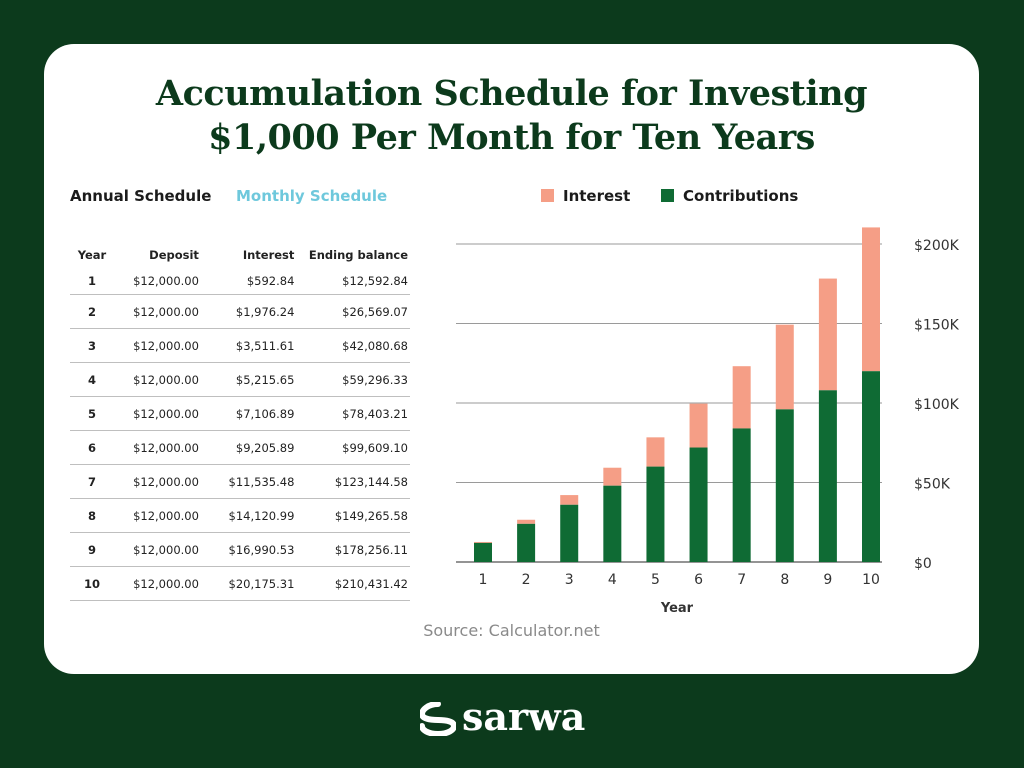 This screenshot has height=768, width=1024. Describe the element at coordinates (524, 716) in the screenshot. I see `sarwa-logo-text: sarwa` at that location.